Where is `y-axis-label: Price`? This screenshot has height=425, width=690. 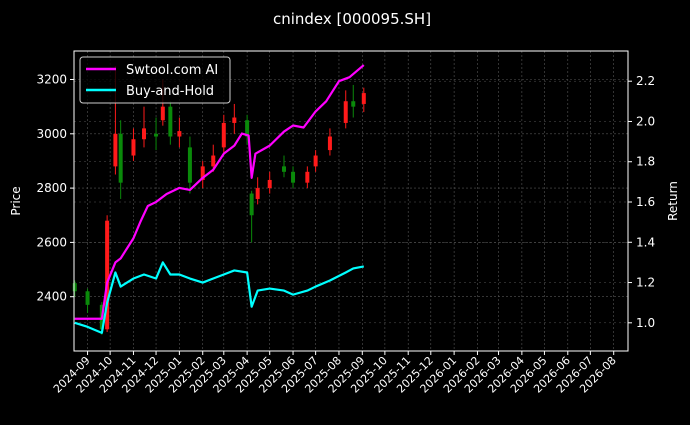
y-axis-label: Price is located at coordinates (16, 200).